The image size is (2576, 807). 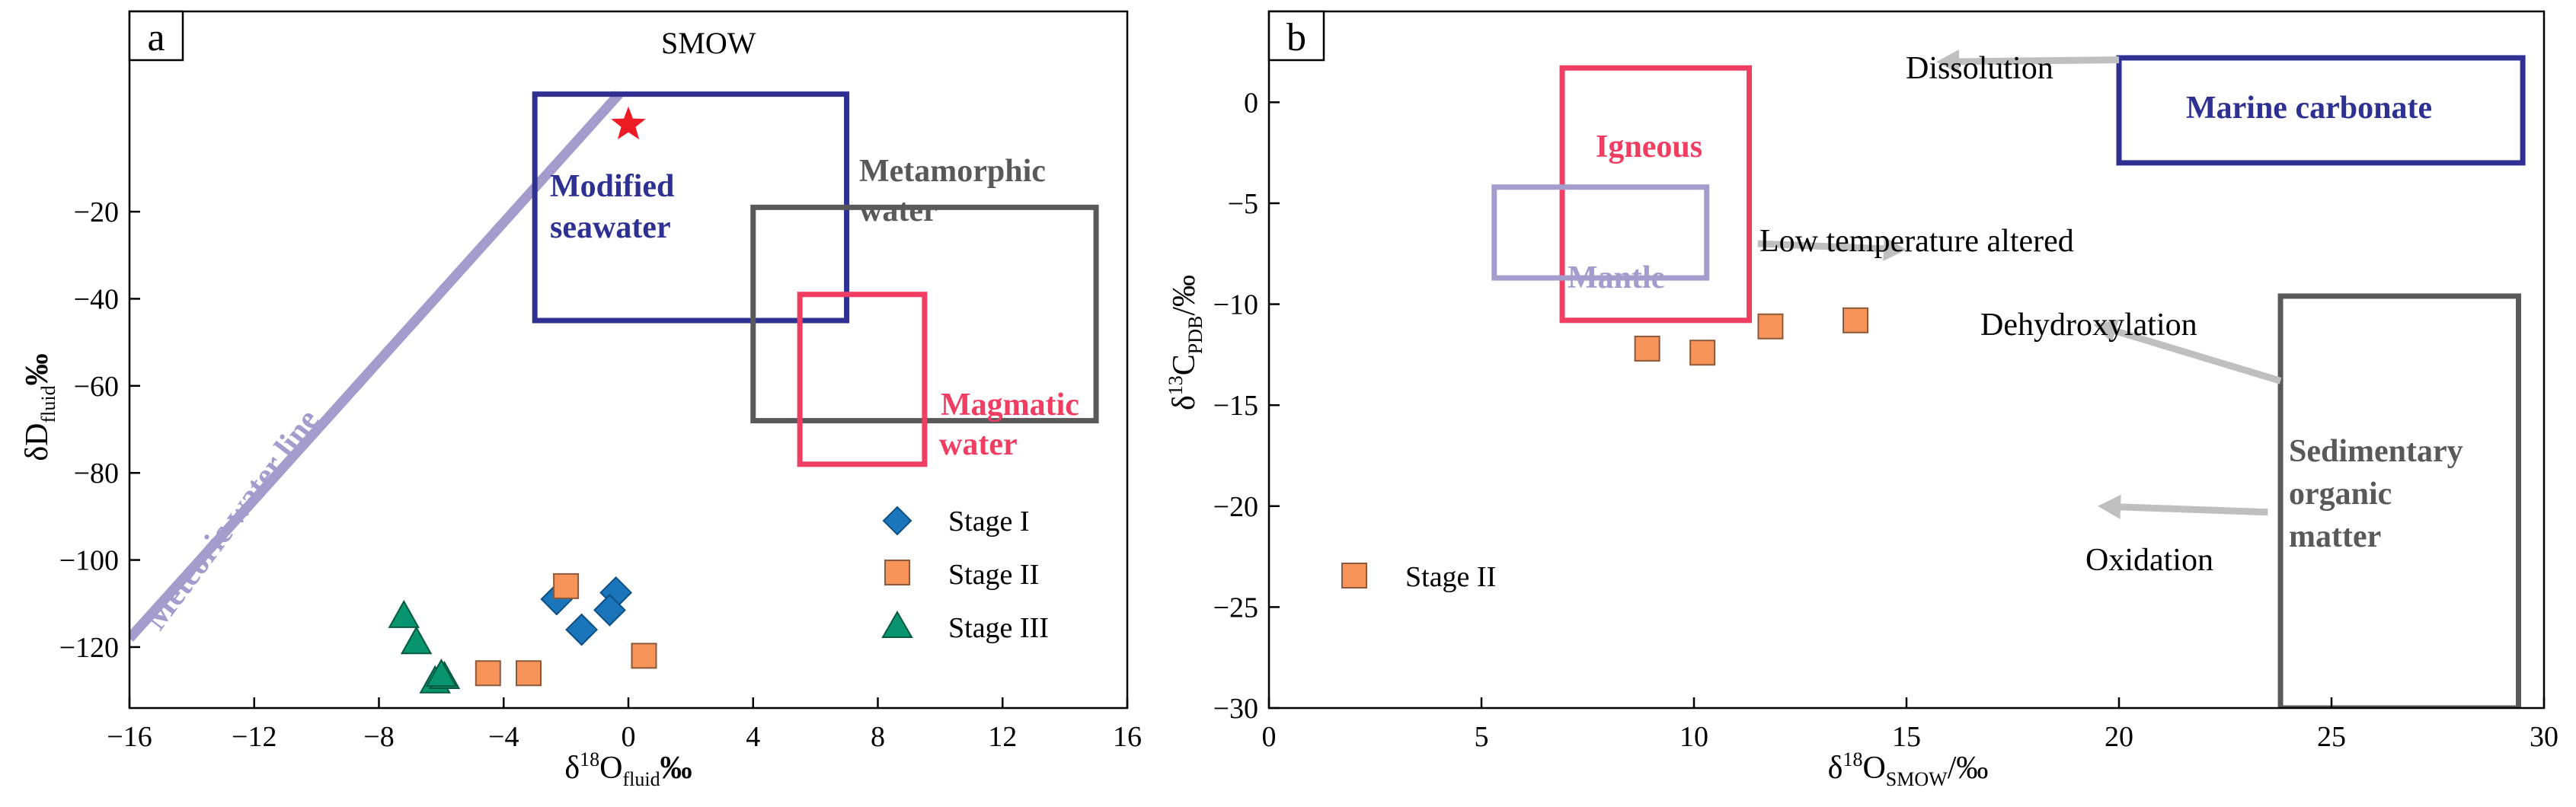 I want to click on panel-a-x-tick-label: −12, so click(x=254, y=737).